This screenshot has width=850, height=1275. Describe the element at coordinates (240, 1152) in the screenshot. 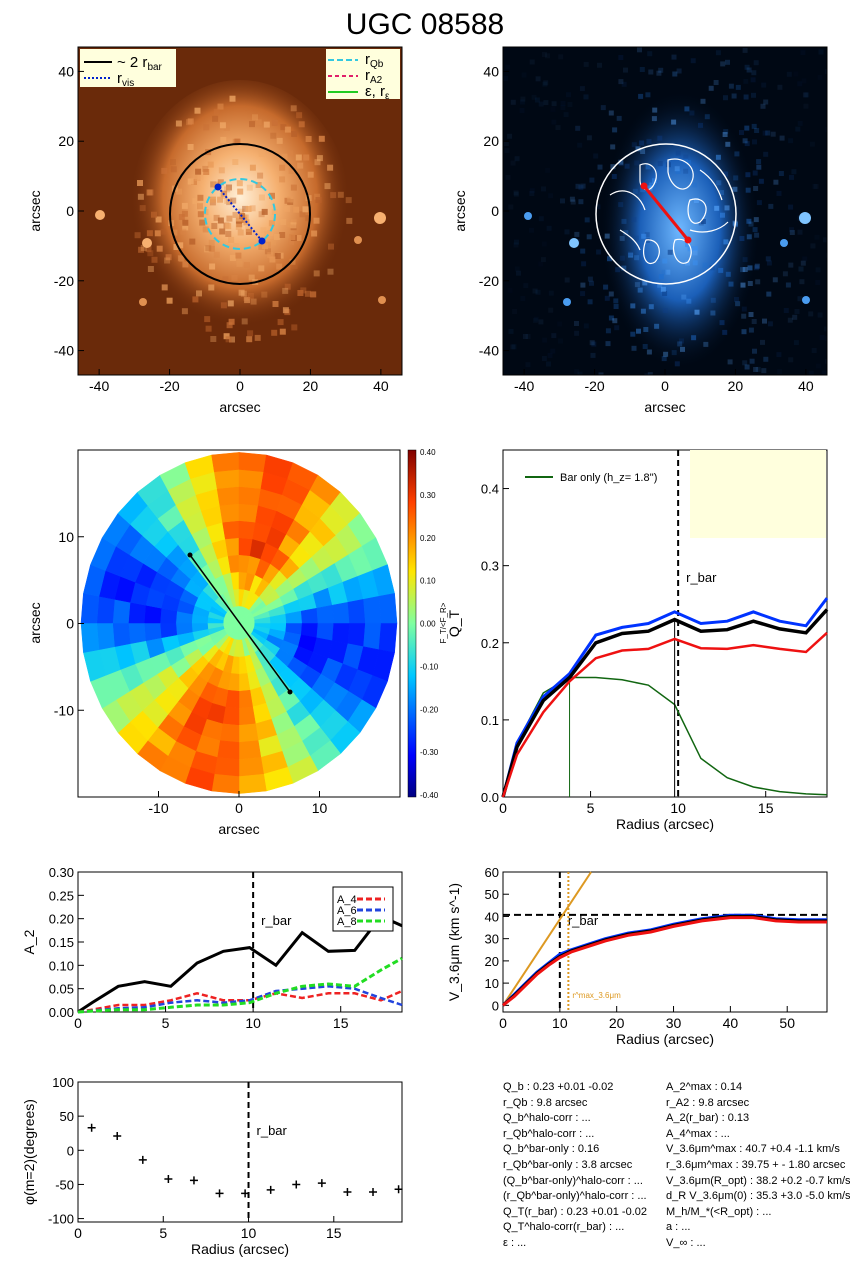

I see `plot-frame` at that location.